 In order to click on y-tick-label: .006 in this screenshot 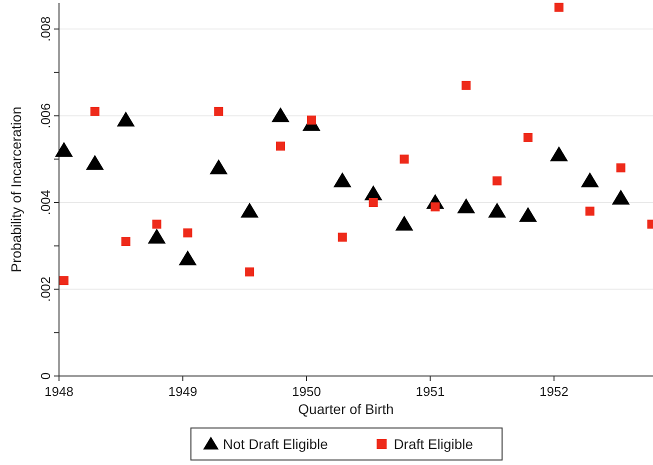, I will do `click(45, 115)`.